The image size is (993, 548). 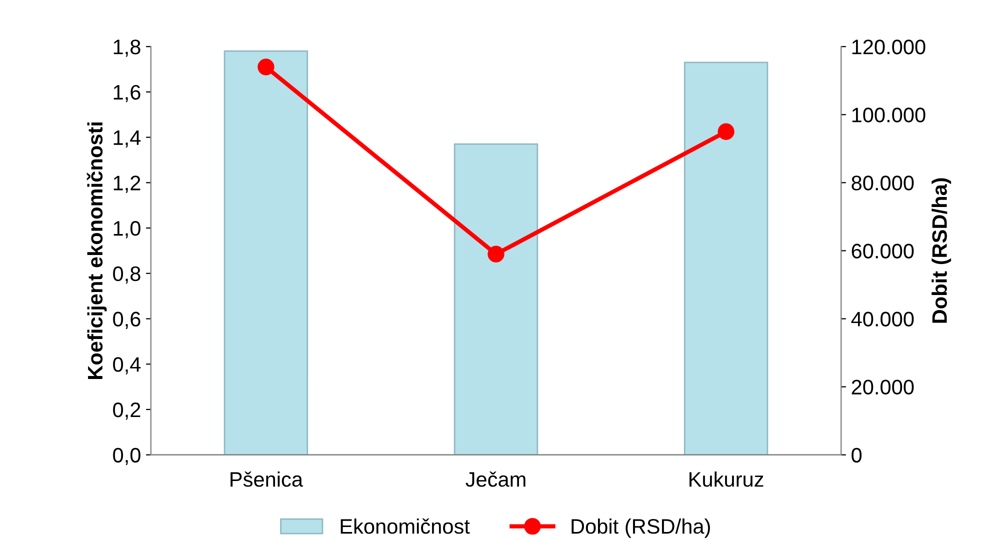 I want to click on y2-tick-label: 40.000, so click(x=882, y=319).